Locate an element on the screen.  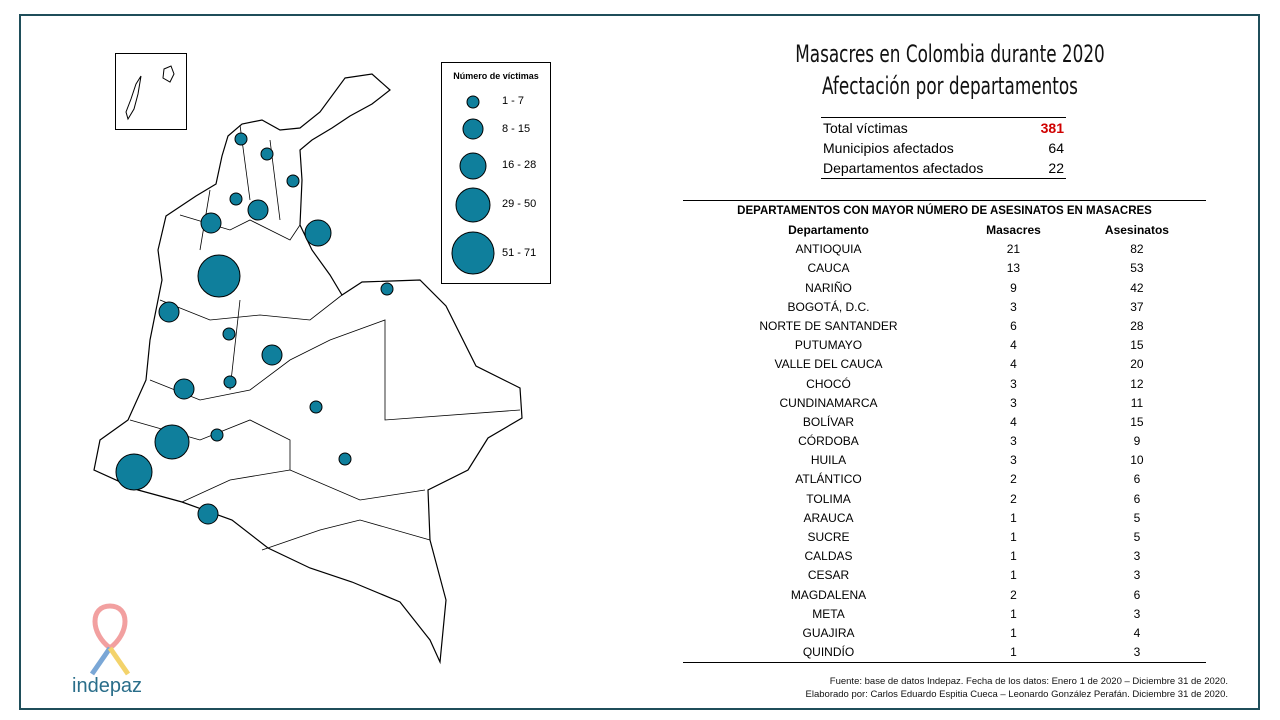
summary-label: Departamentos afectados is located at coordinates (903, 168).